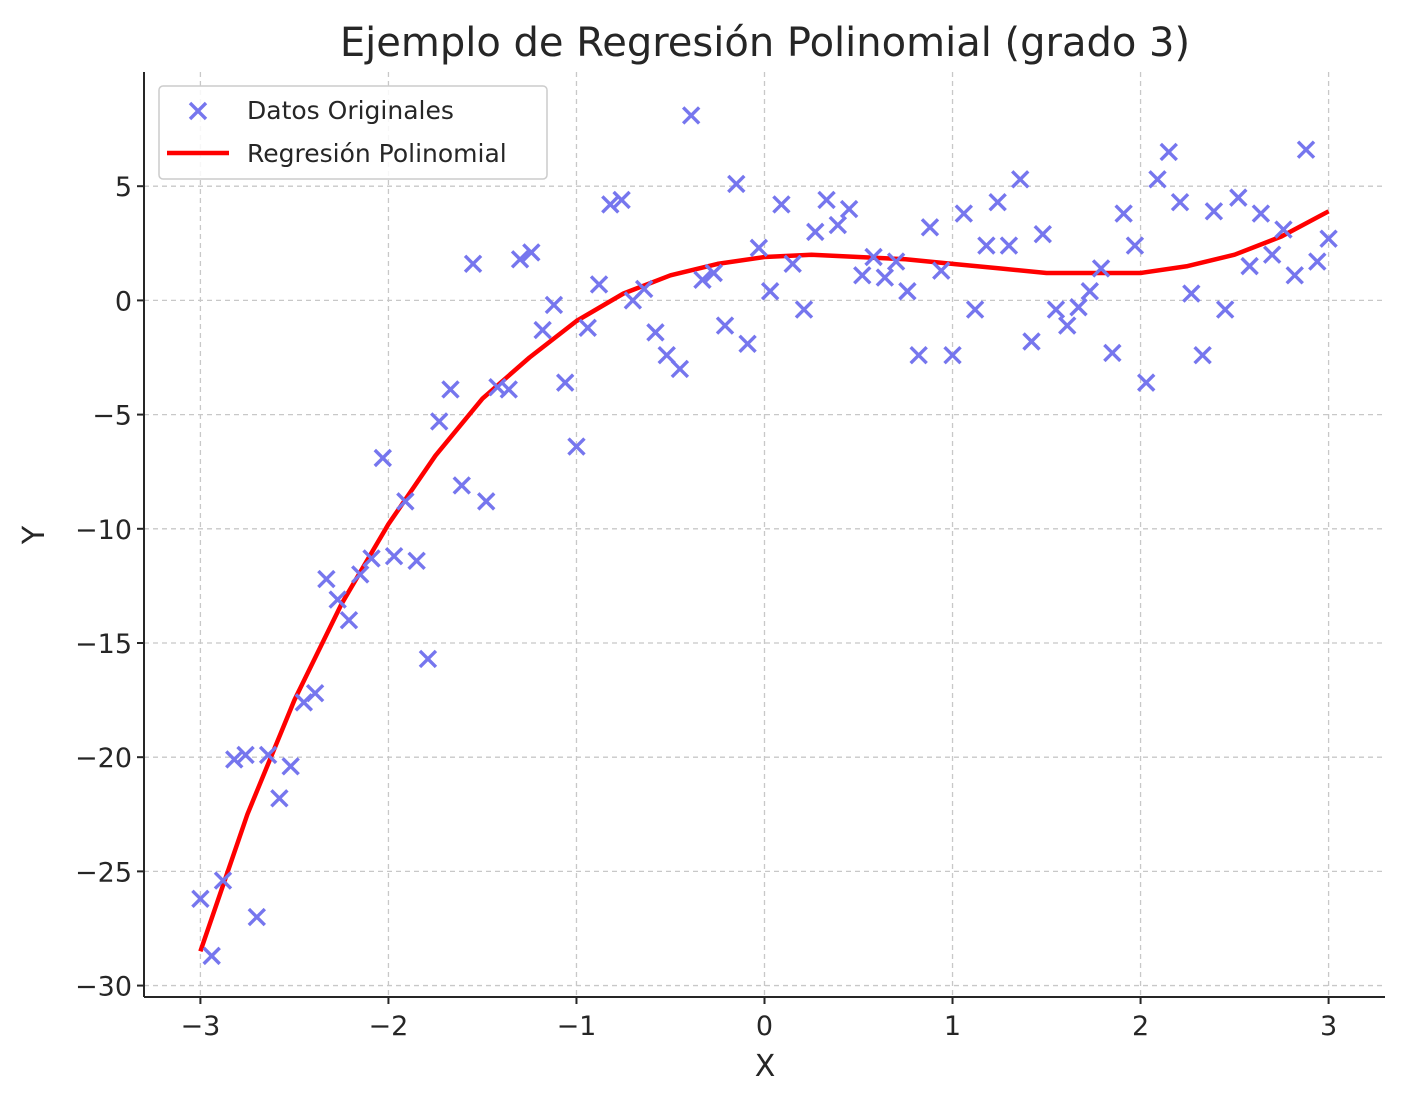 Image resolution: width=1404 pixels, height=1108 pixels. What do you see at coordinates (103, 872) in the screenshot?
I see `y-tick-label: −25` at bounding box center [103, 872].